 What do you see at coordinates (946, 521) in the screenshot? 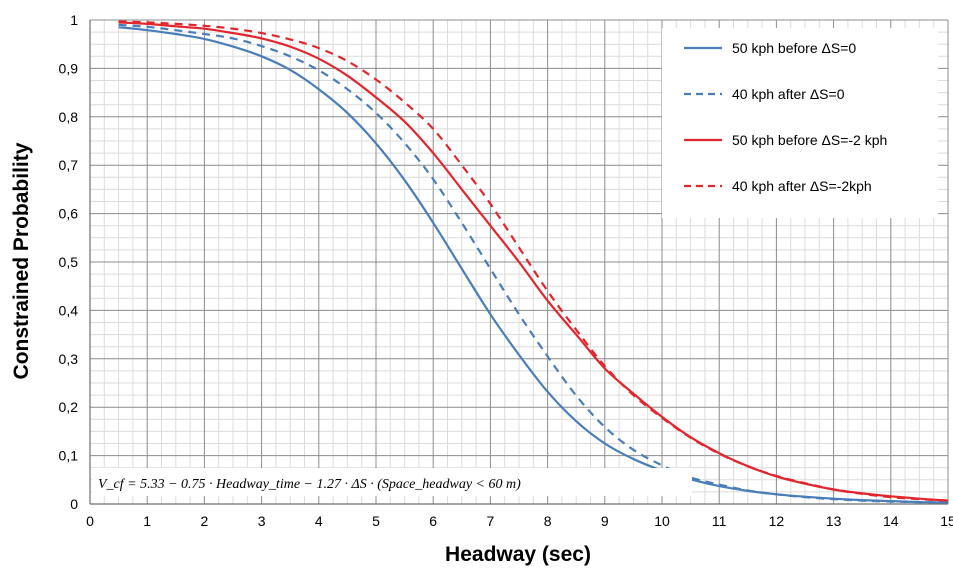
I see `x-tick-label: 15` at bounding box center [946, 521].